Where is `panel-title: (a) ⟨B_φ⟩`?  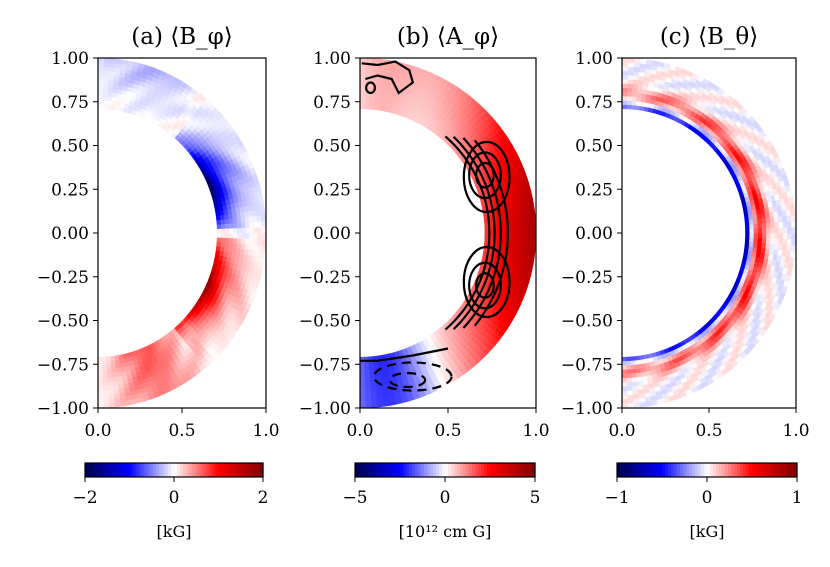 panel-title: (a) ⟨B_φ⟩ is located at coordinates (181, 37).